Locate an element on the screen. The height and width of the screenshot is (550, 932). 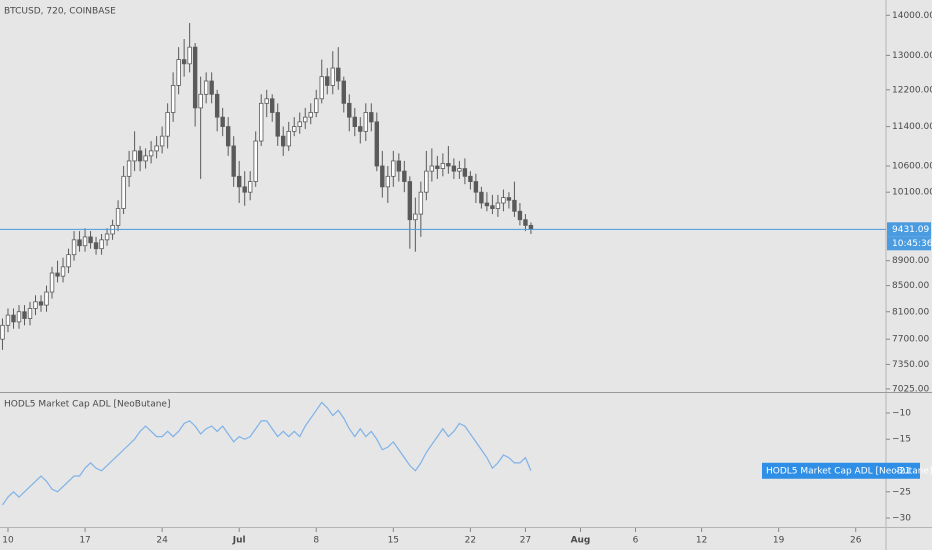
x-tick-label: 10 is located at coordinates (8, 541).